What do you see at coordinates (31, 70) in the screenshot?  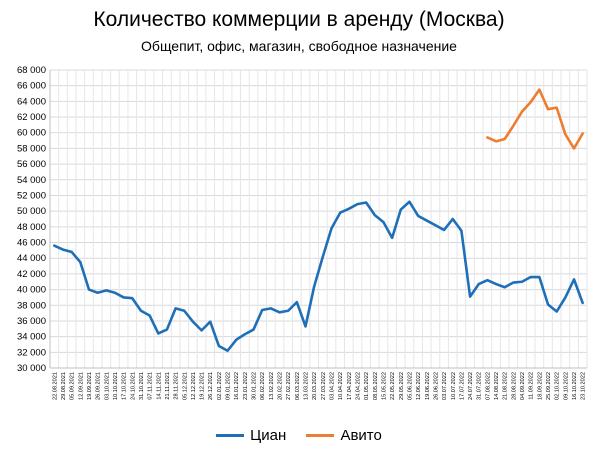 I see `y-tick-label: 68 000` at bounding box center [31, 70].